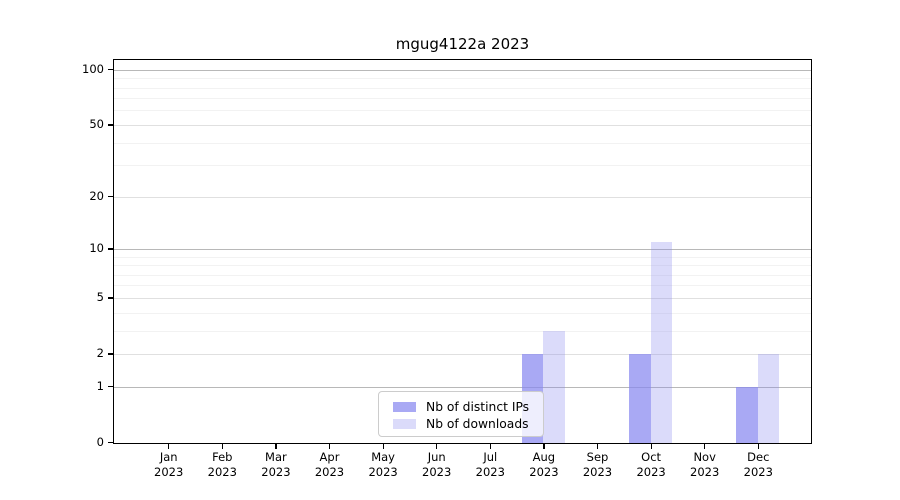  What do you see at coordinates (100, 353) in the screenshot?
I see `y-tick-label-2: 2` at bounding box center [100, 353].